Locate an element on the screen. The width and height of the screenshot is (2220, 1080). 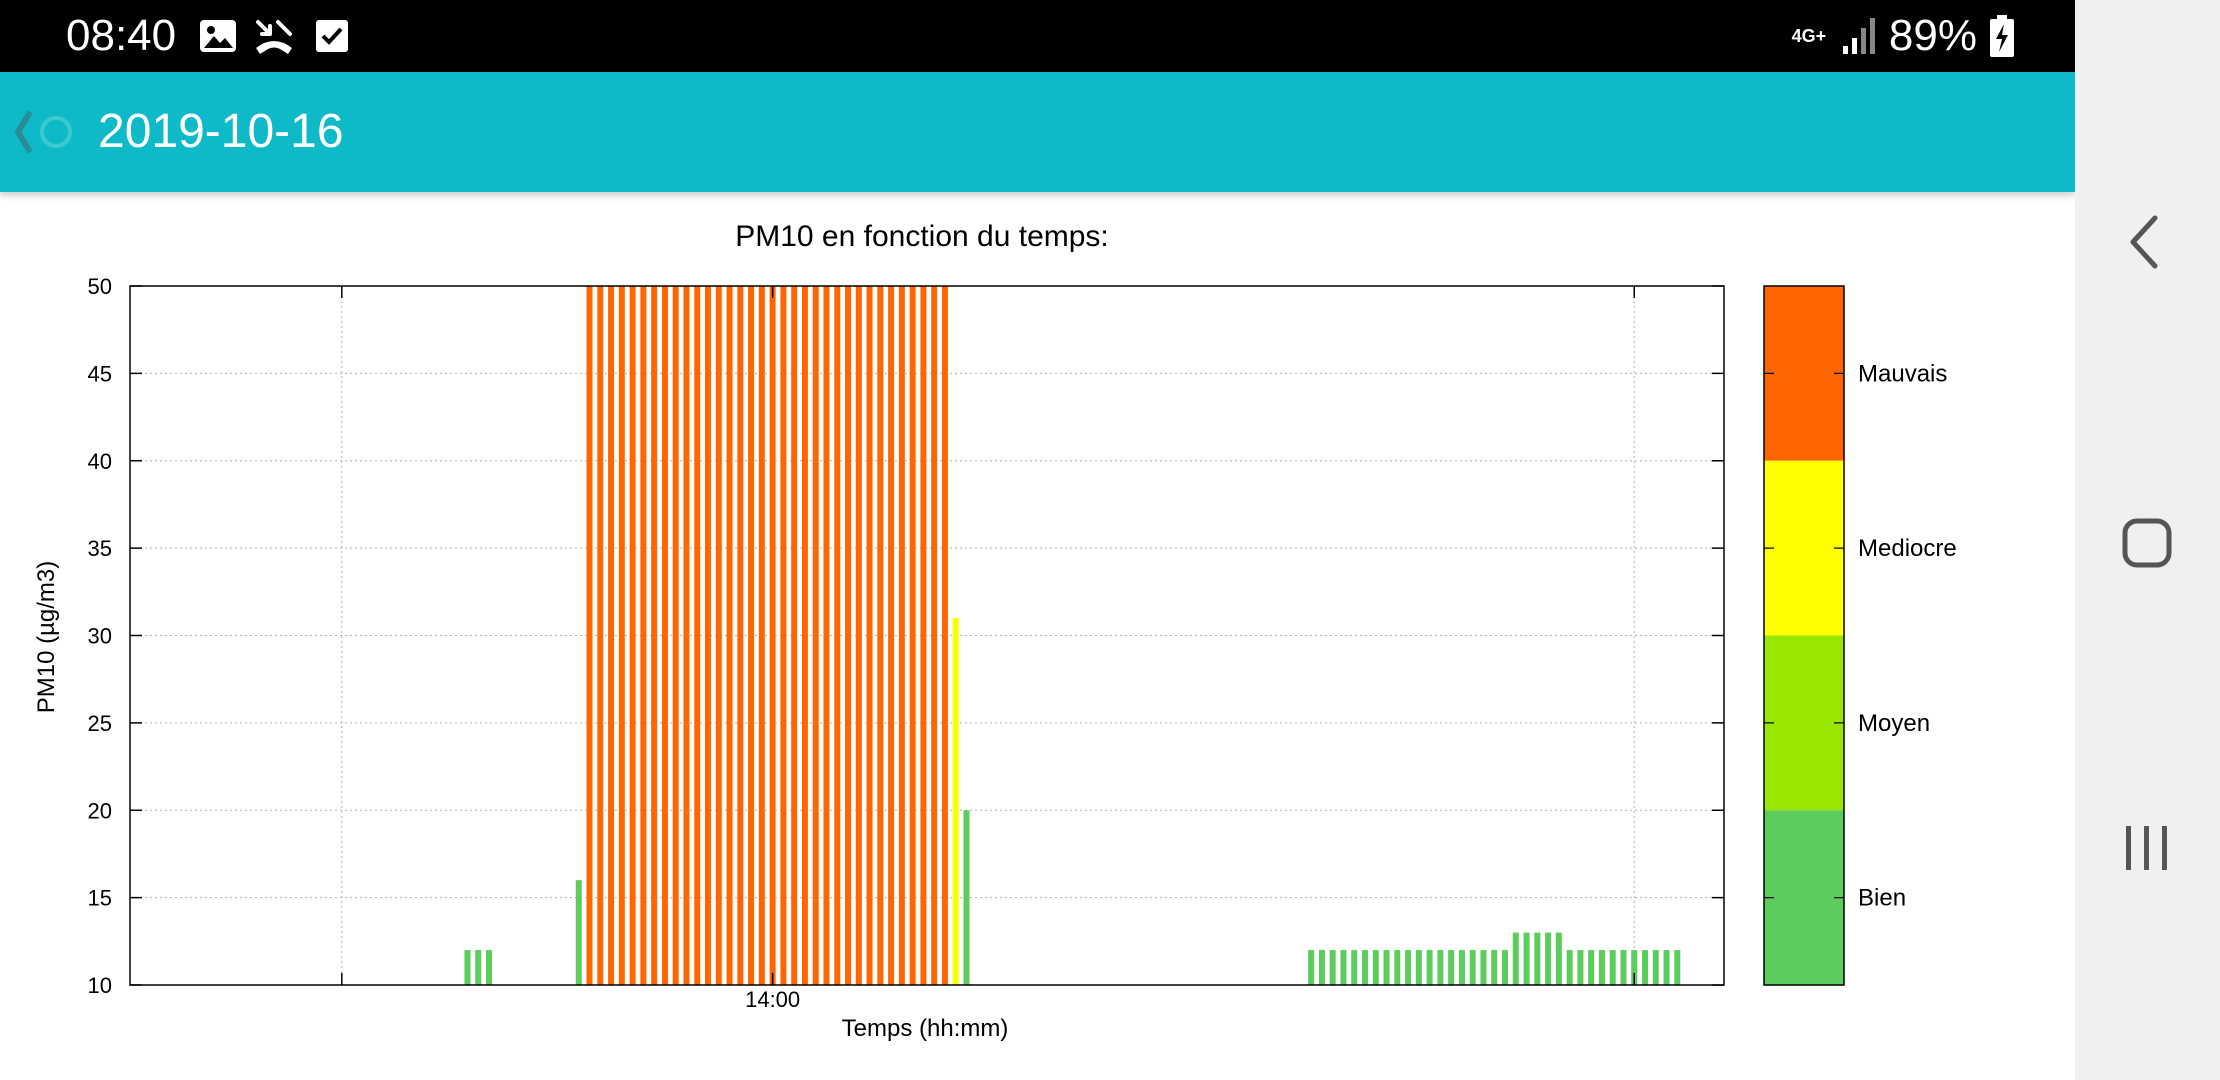
recents-icon is located at coordinates (2147, 848).